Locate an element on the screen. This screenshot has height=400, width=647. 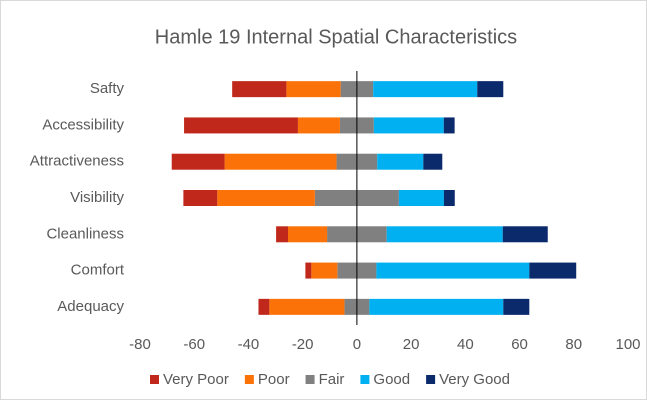
y-tick-label: Accessibility is located at coordinates (83, 124).